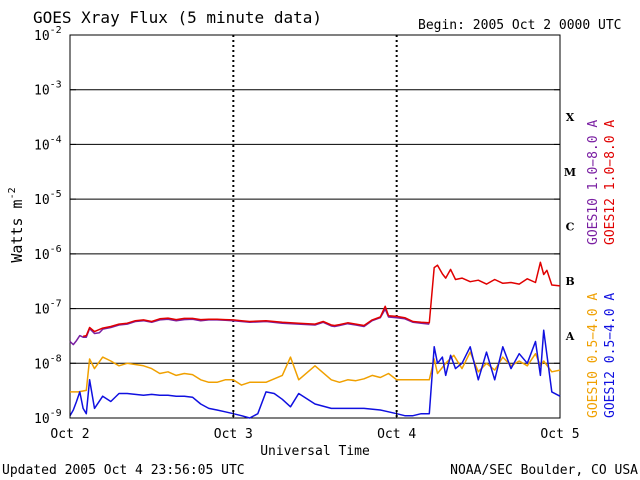 The height and width of the screenshot is (480, 640). Describe the element at coordinates (315, 427) in the screenshot. I see `x-axis-ticks: Oct 2 Oct 3 Oct 4 Oct 5` at that location.